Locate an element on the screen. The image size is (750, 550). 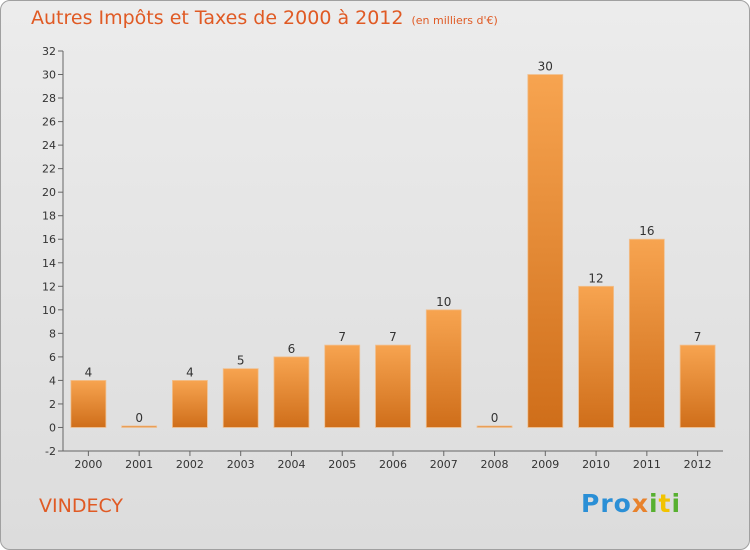
y-tick-label: 14 is located at coordinates (49, 263).